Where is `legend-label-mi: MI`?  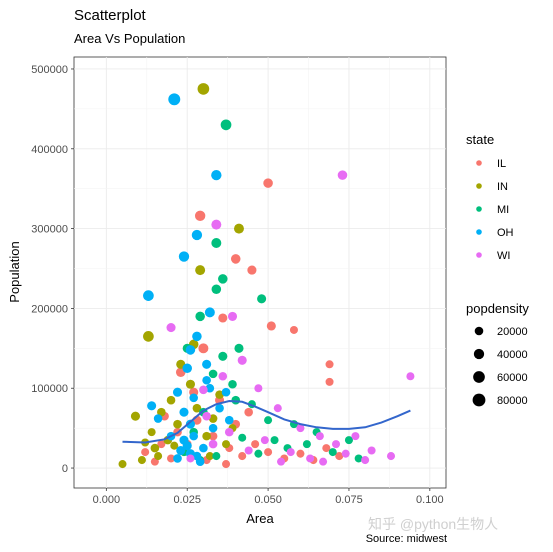
legend-label-mi: MI is located at coordinates (503, 210).